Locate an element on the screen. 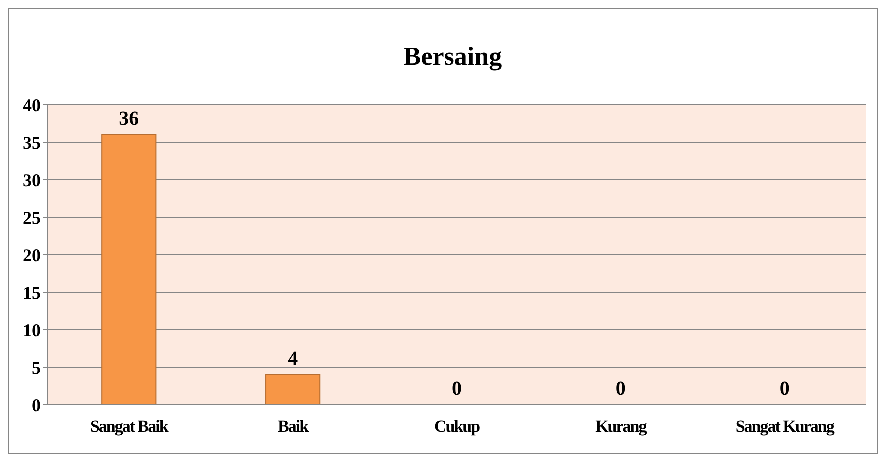 Image resolution: width=878 pixels, height=454 pixels. y-tick-label: 20 is located at coordinates (32, 255).